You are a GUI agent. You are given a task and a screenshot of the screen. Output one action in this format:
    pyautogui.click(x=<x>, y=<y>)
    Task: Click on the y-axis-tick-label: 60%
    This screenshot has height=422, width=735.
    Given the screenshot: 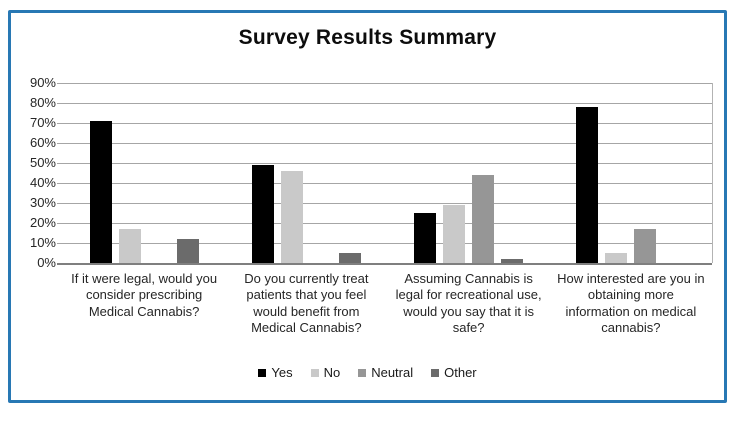 What is the action you would take?
    pyautogui.click(x=42, y=142)
    